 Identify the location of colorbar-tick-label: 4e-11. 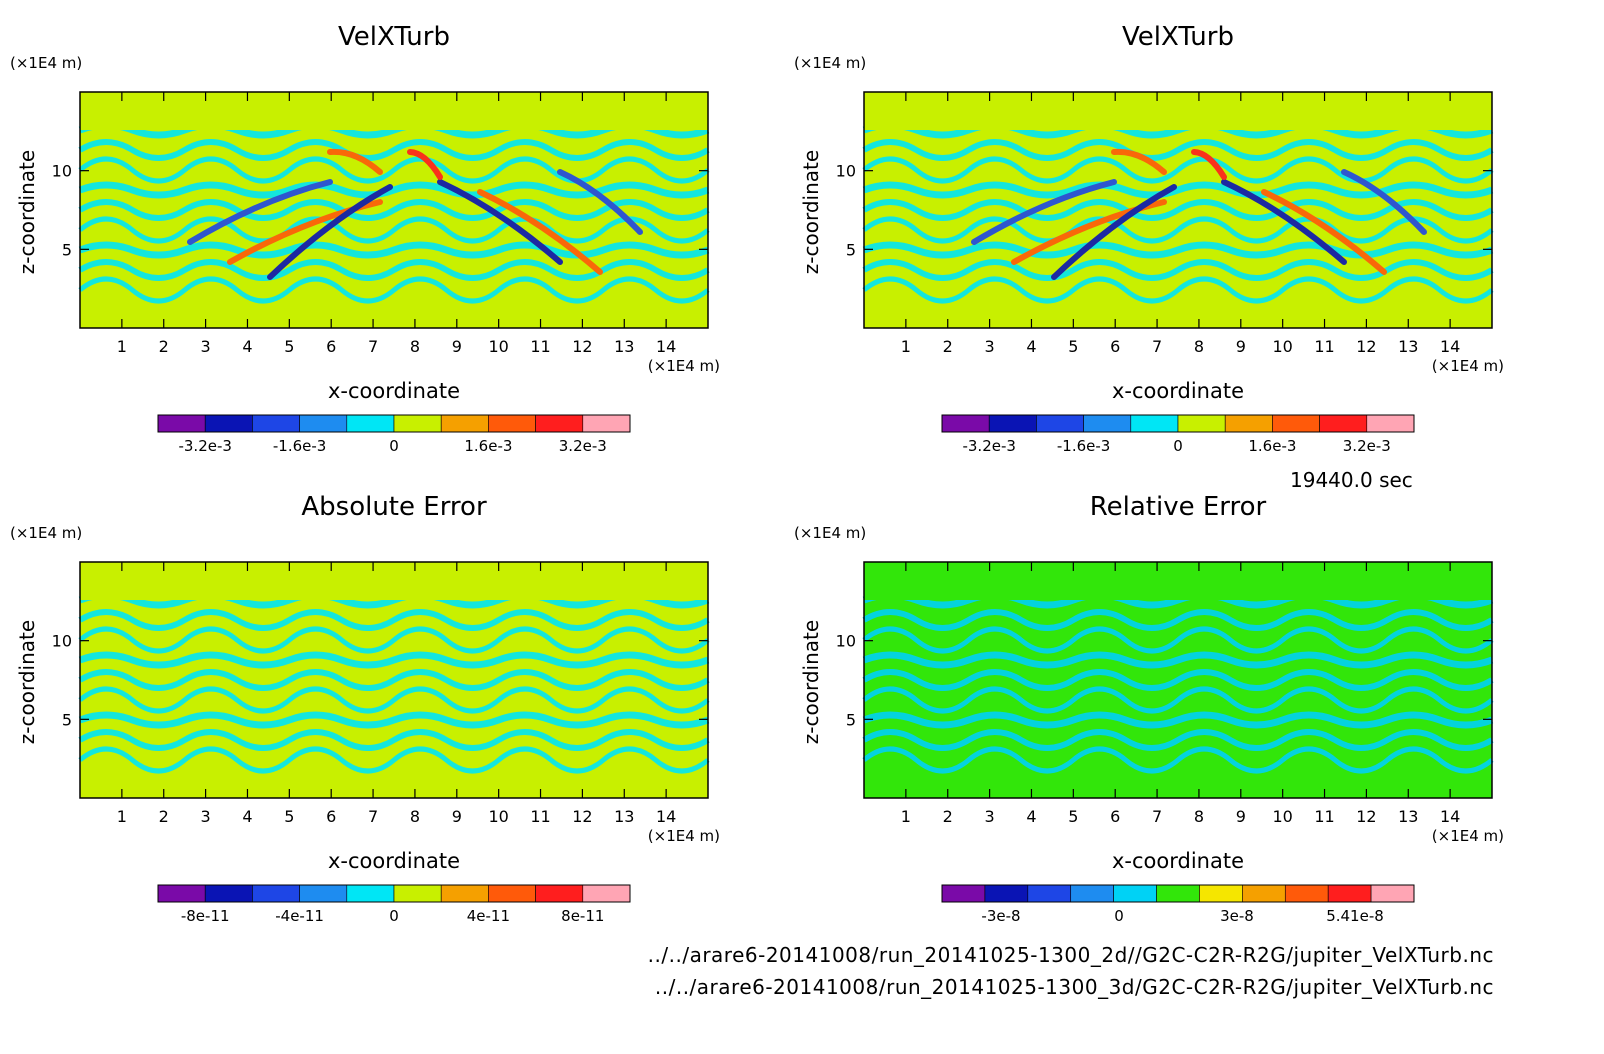
(488, 916).